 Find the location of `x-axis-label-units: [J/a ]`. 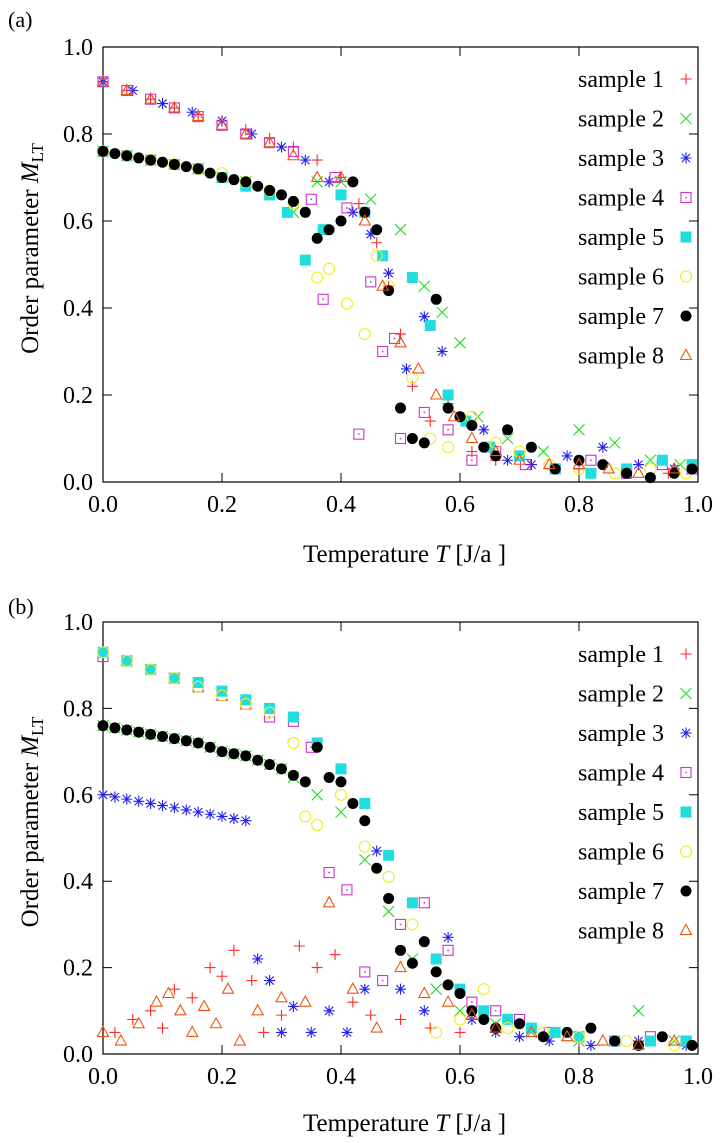

x-axis-label-units: [J/a ] is located at coordinates (477, 1123).